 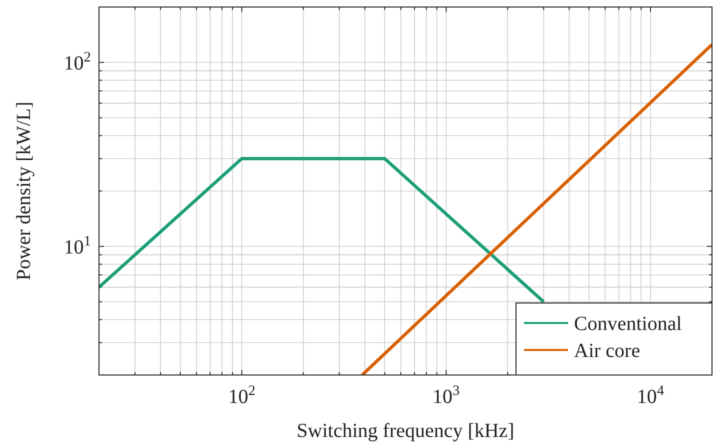 I want to click on x-axis-title: Switching frequency [kHz], so click(x=405, y=431).